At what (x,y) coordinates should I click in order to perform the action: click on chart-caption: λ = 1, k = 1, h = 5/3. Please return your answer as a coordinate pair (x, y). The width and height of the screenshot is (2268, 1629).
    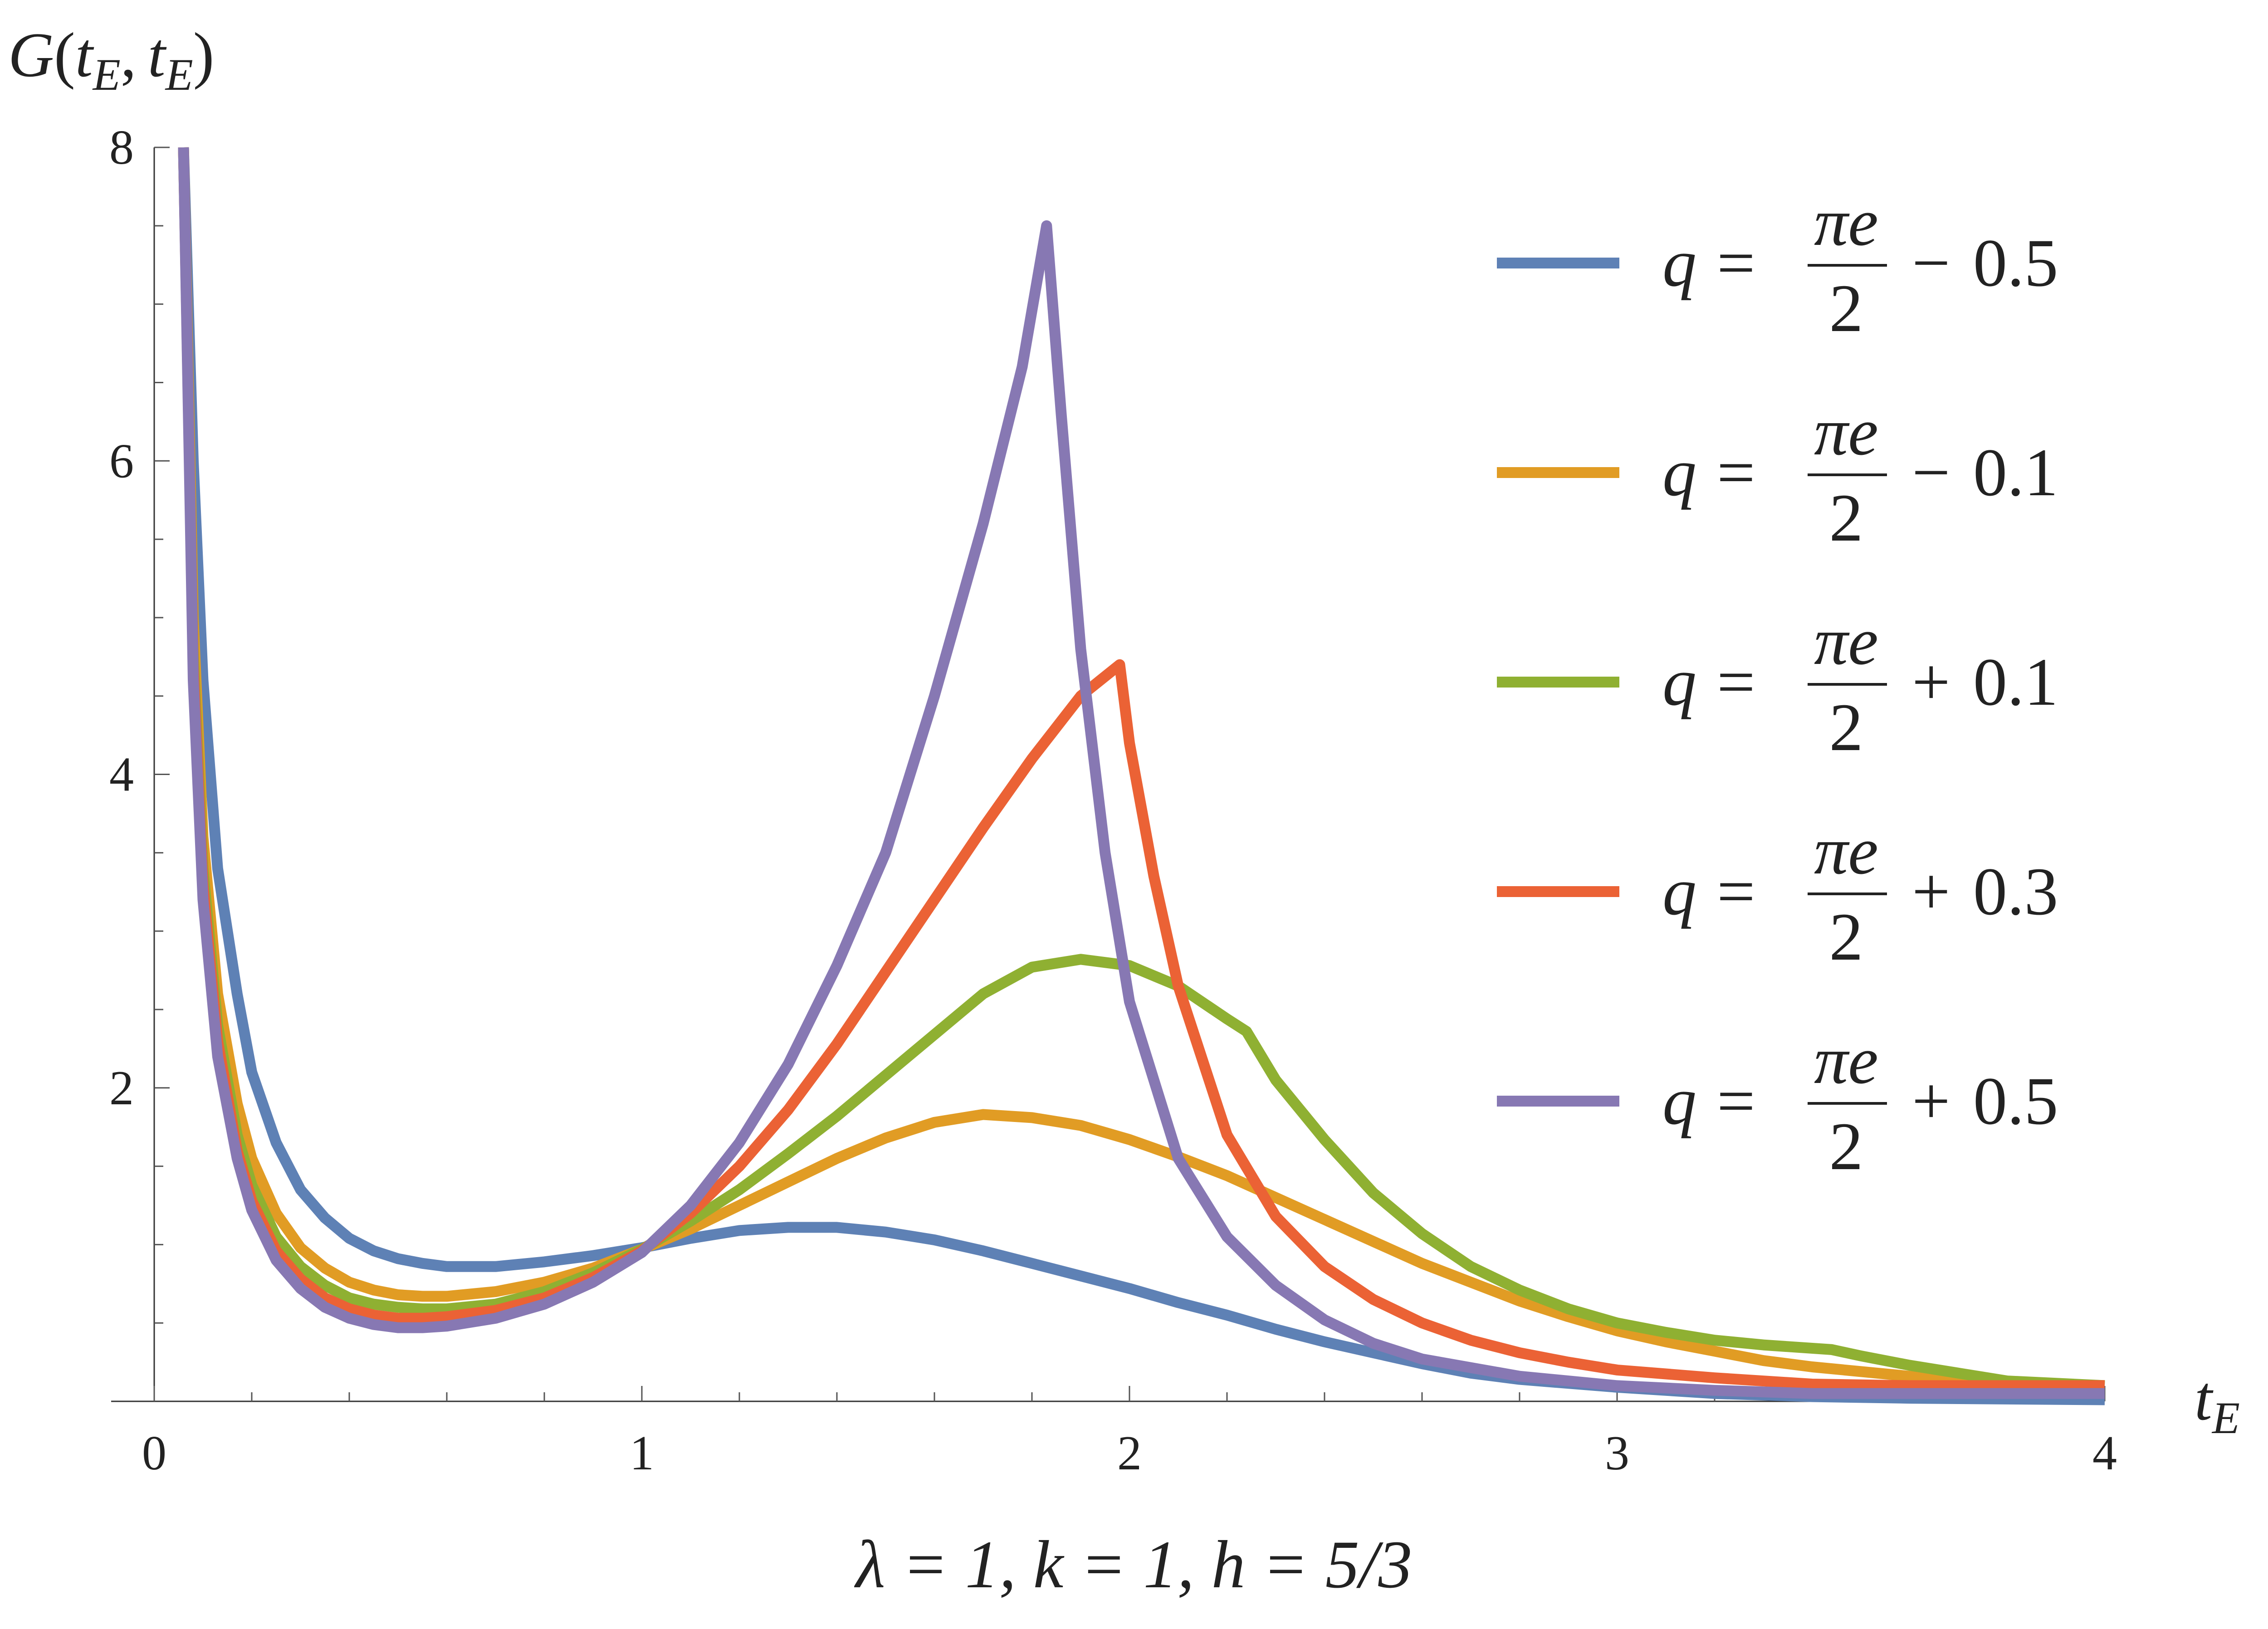
    Looking at the image, I should click on (1134, 1565).